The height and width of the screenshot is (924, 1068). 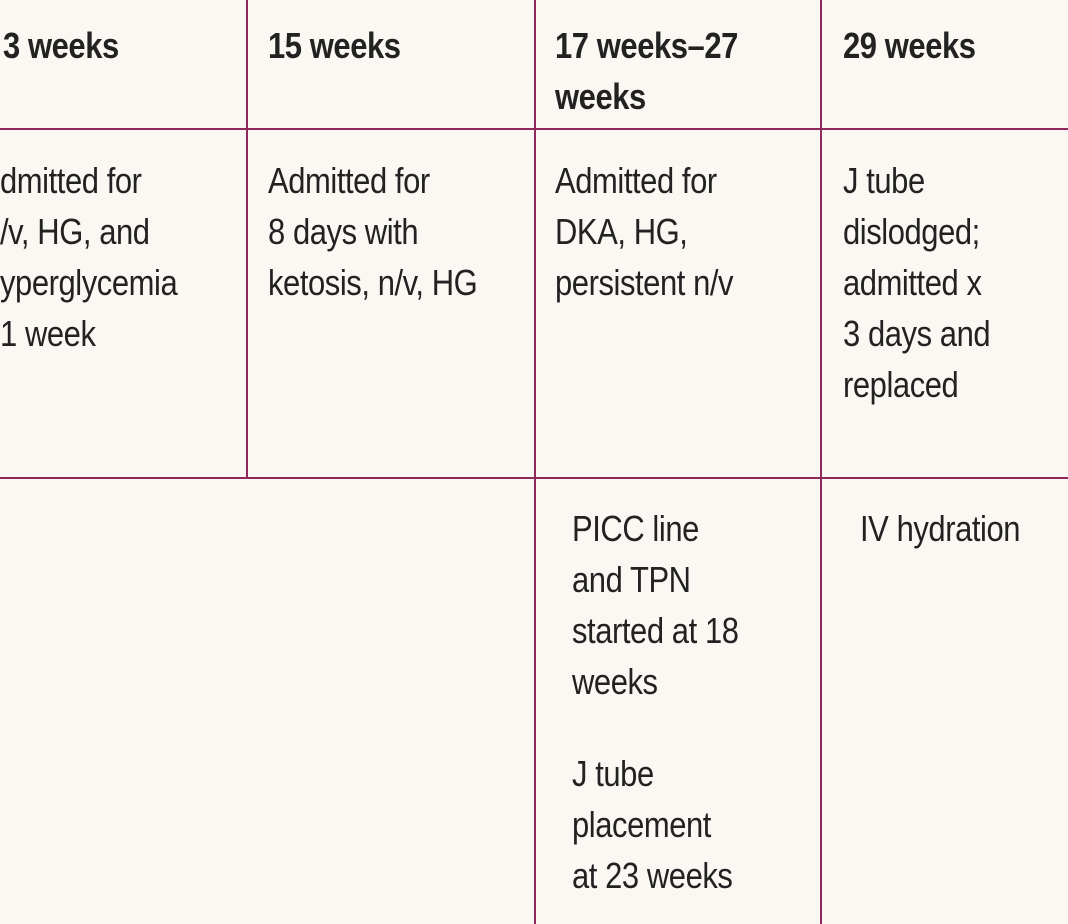 What do you see at coordinates (655, 605) in the screenshot?
I see `intervention-picc-tpn: PICC line and TPN started at 18 weeks` at bounding box center [655, 605].